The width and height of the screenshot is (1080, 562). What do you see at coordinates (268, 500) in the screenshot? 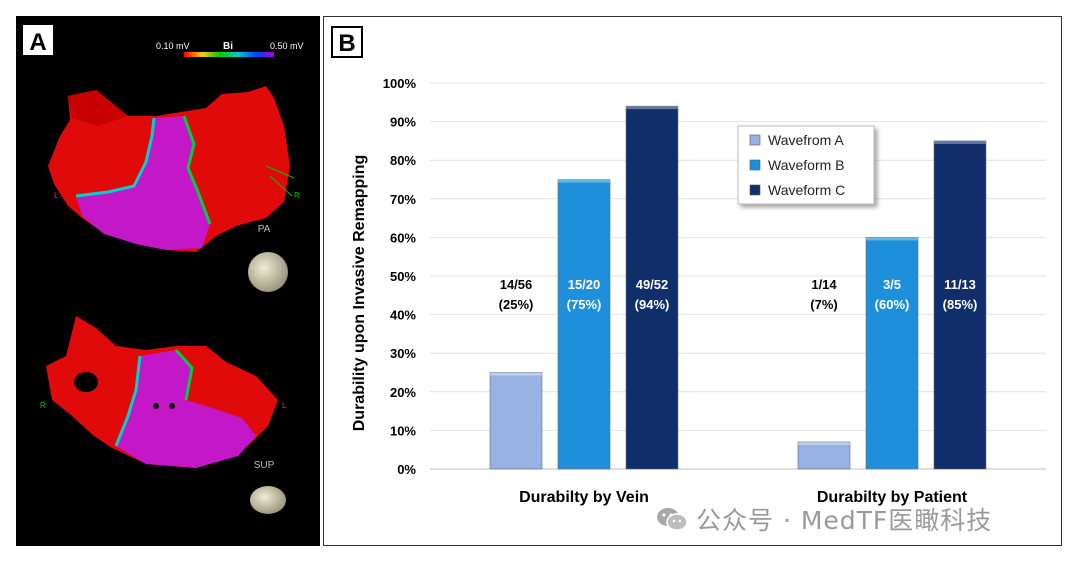
I see `heart-orientation-icon-lower` at bounding box center [268, 500].